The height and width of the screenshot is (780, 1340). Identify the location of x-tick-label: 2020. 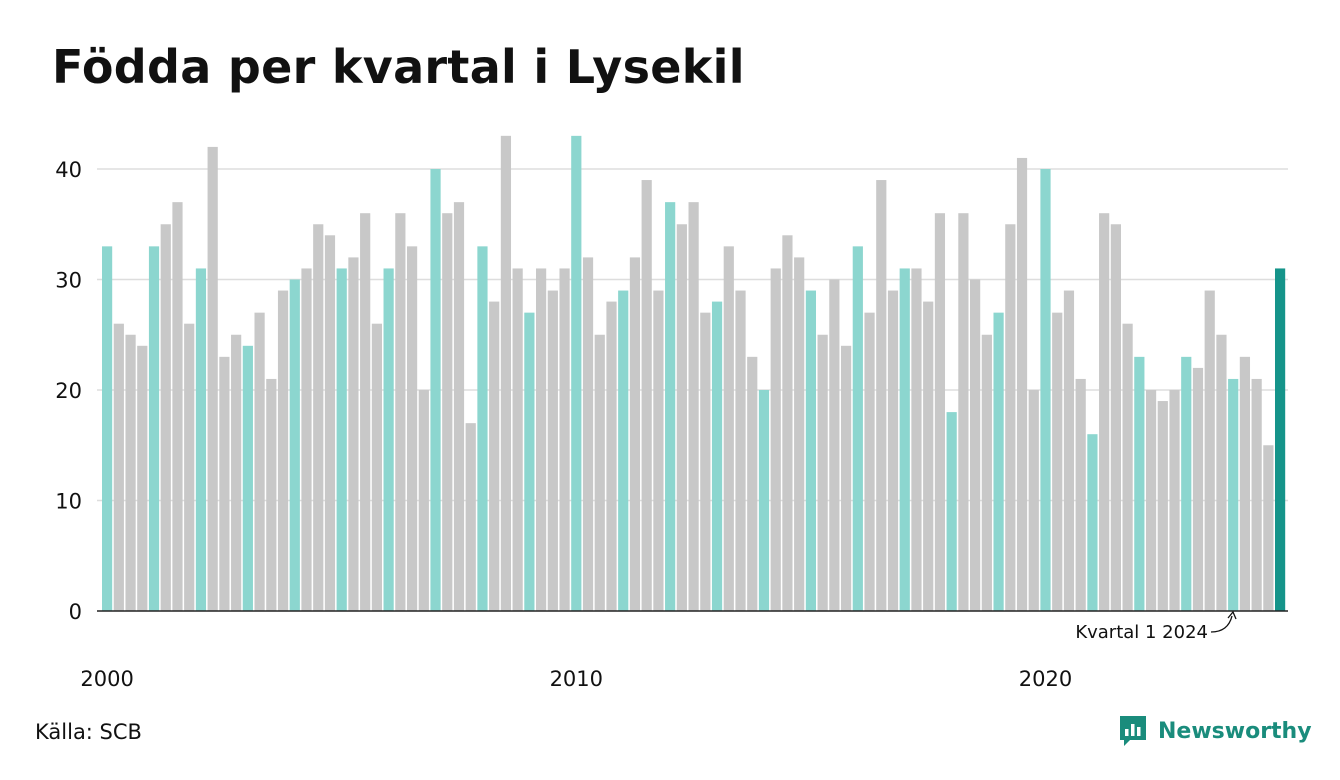
(1045, 679).